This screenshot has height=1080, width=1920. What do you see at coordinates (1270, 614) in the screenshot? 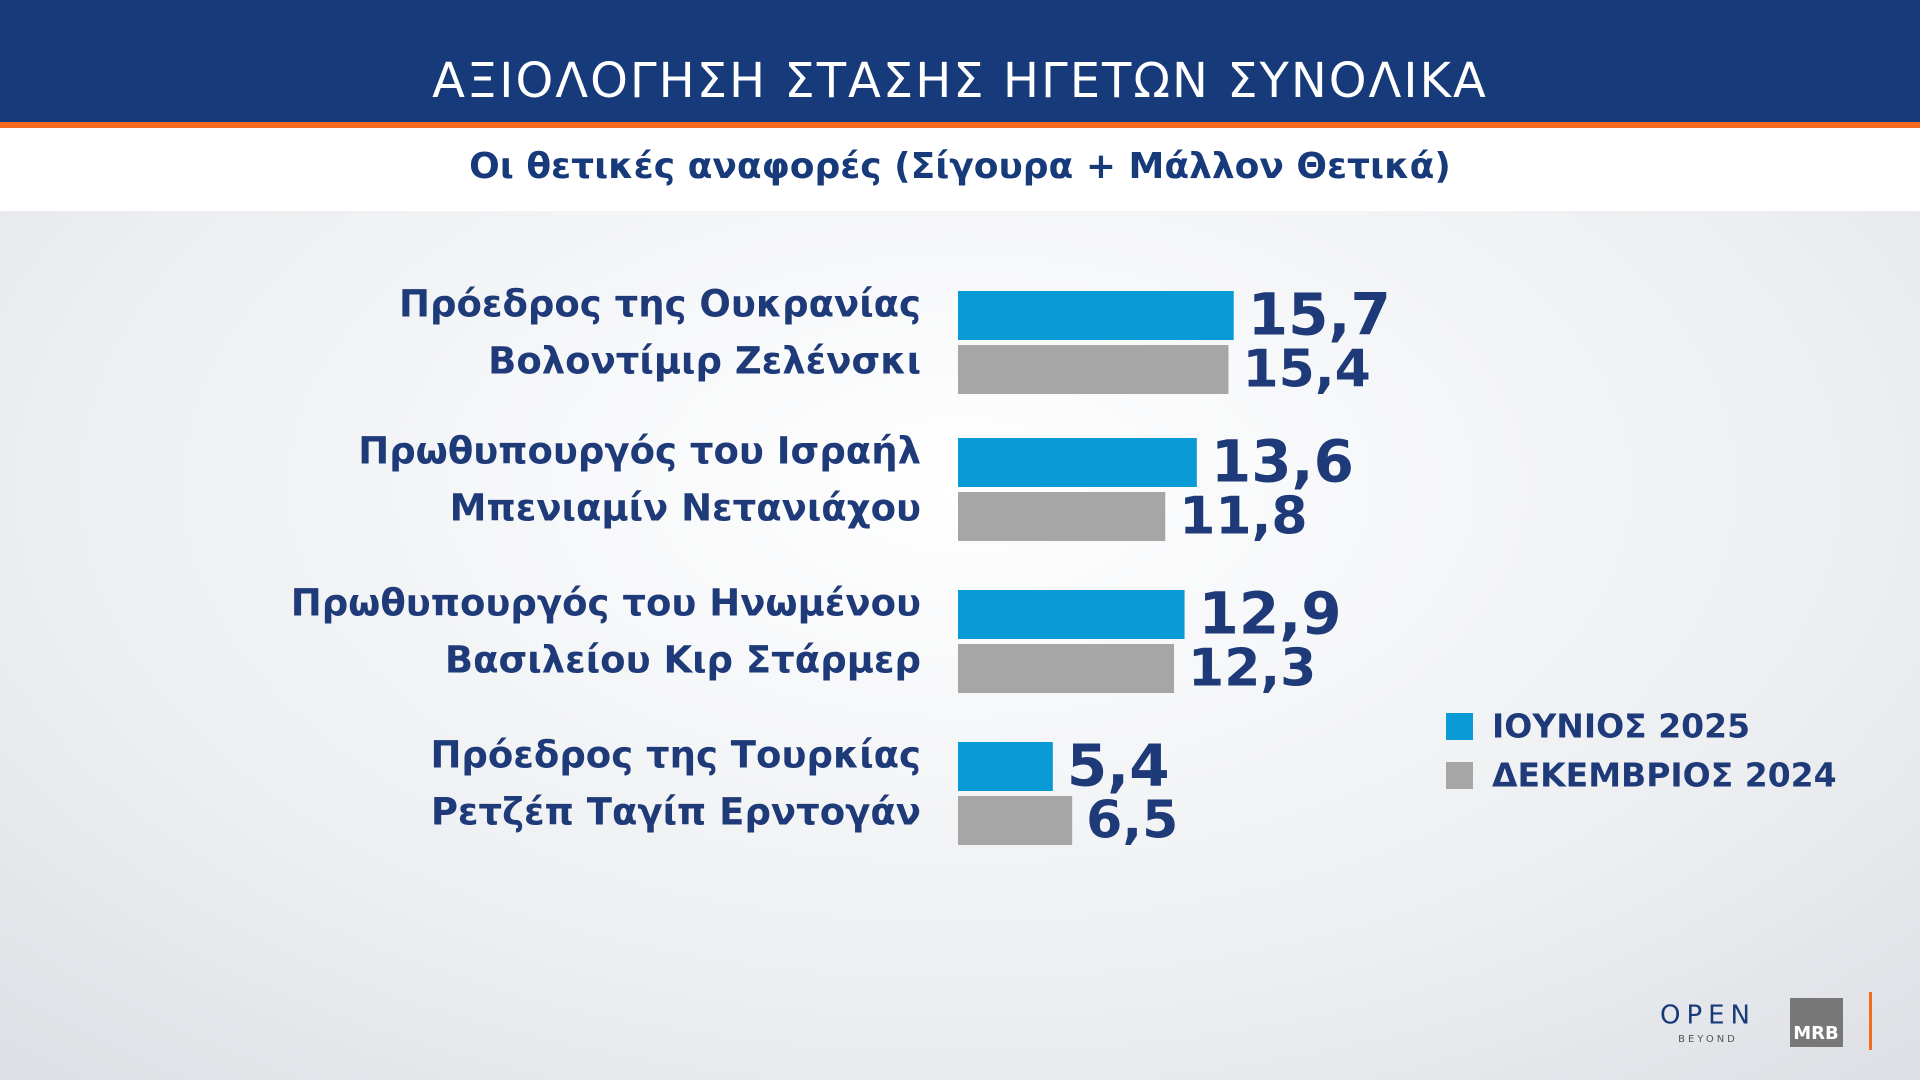
I see `value-label: 12,9` at bounding box center [1270, 614].